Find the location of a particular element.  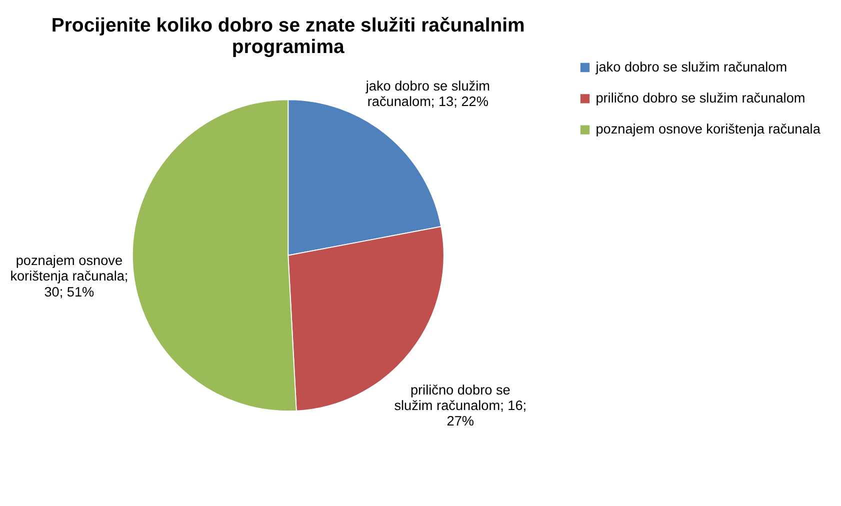

data-label: poznajem osnove korištenja računala; 30; 51% is located at coordinates (69, 276).